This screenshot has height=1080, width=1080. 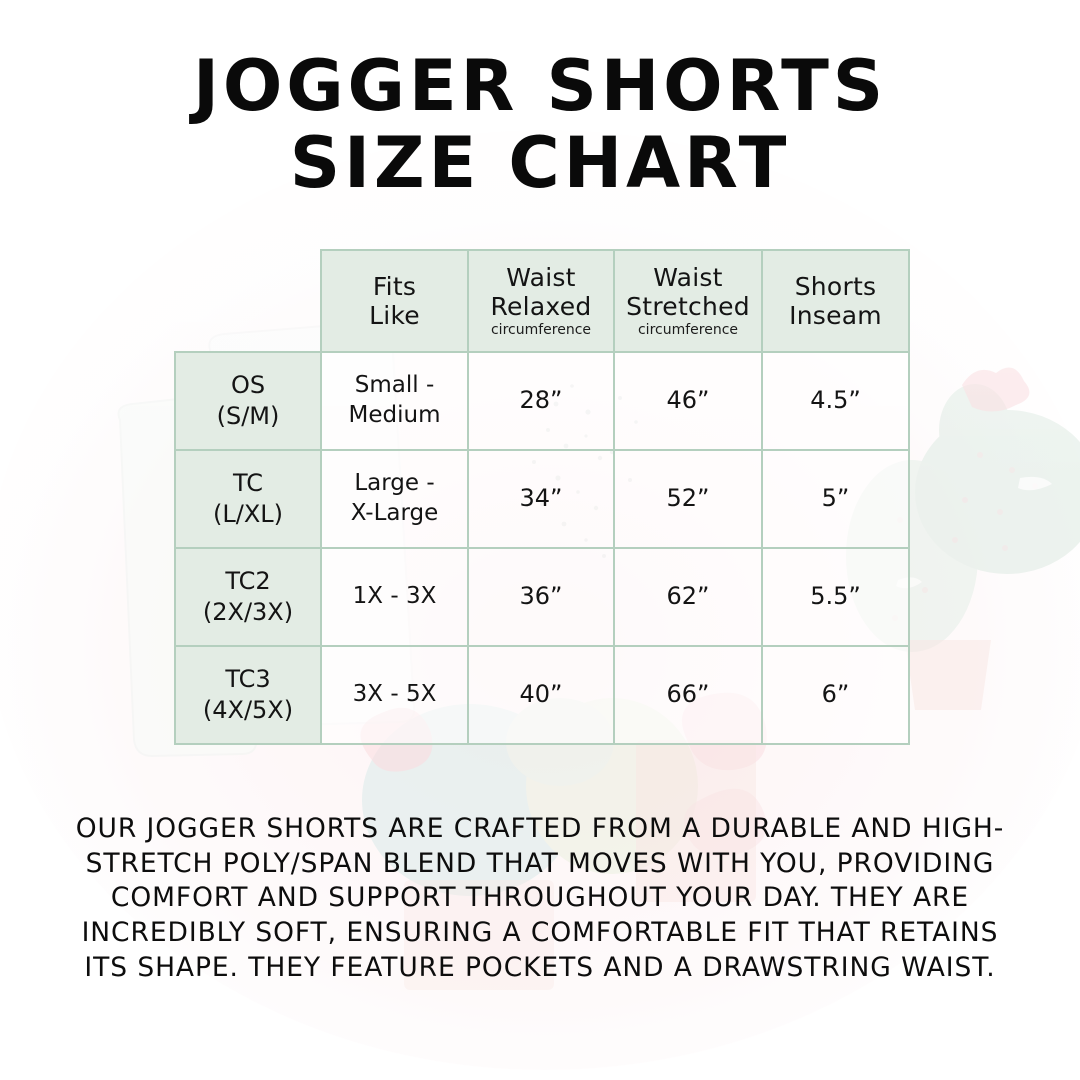 I want to click on page-title: JOGGER SHORTS SIZE CHART, so click(x=540, y=124).